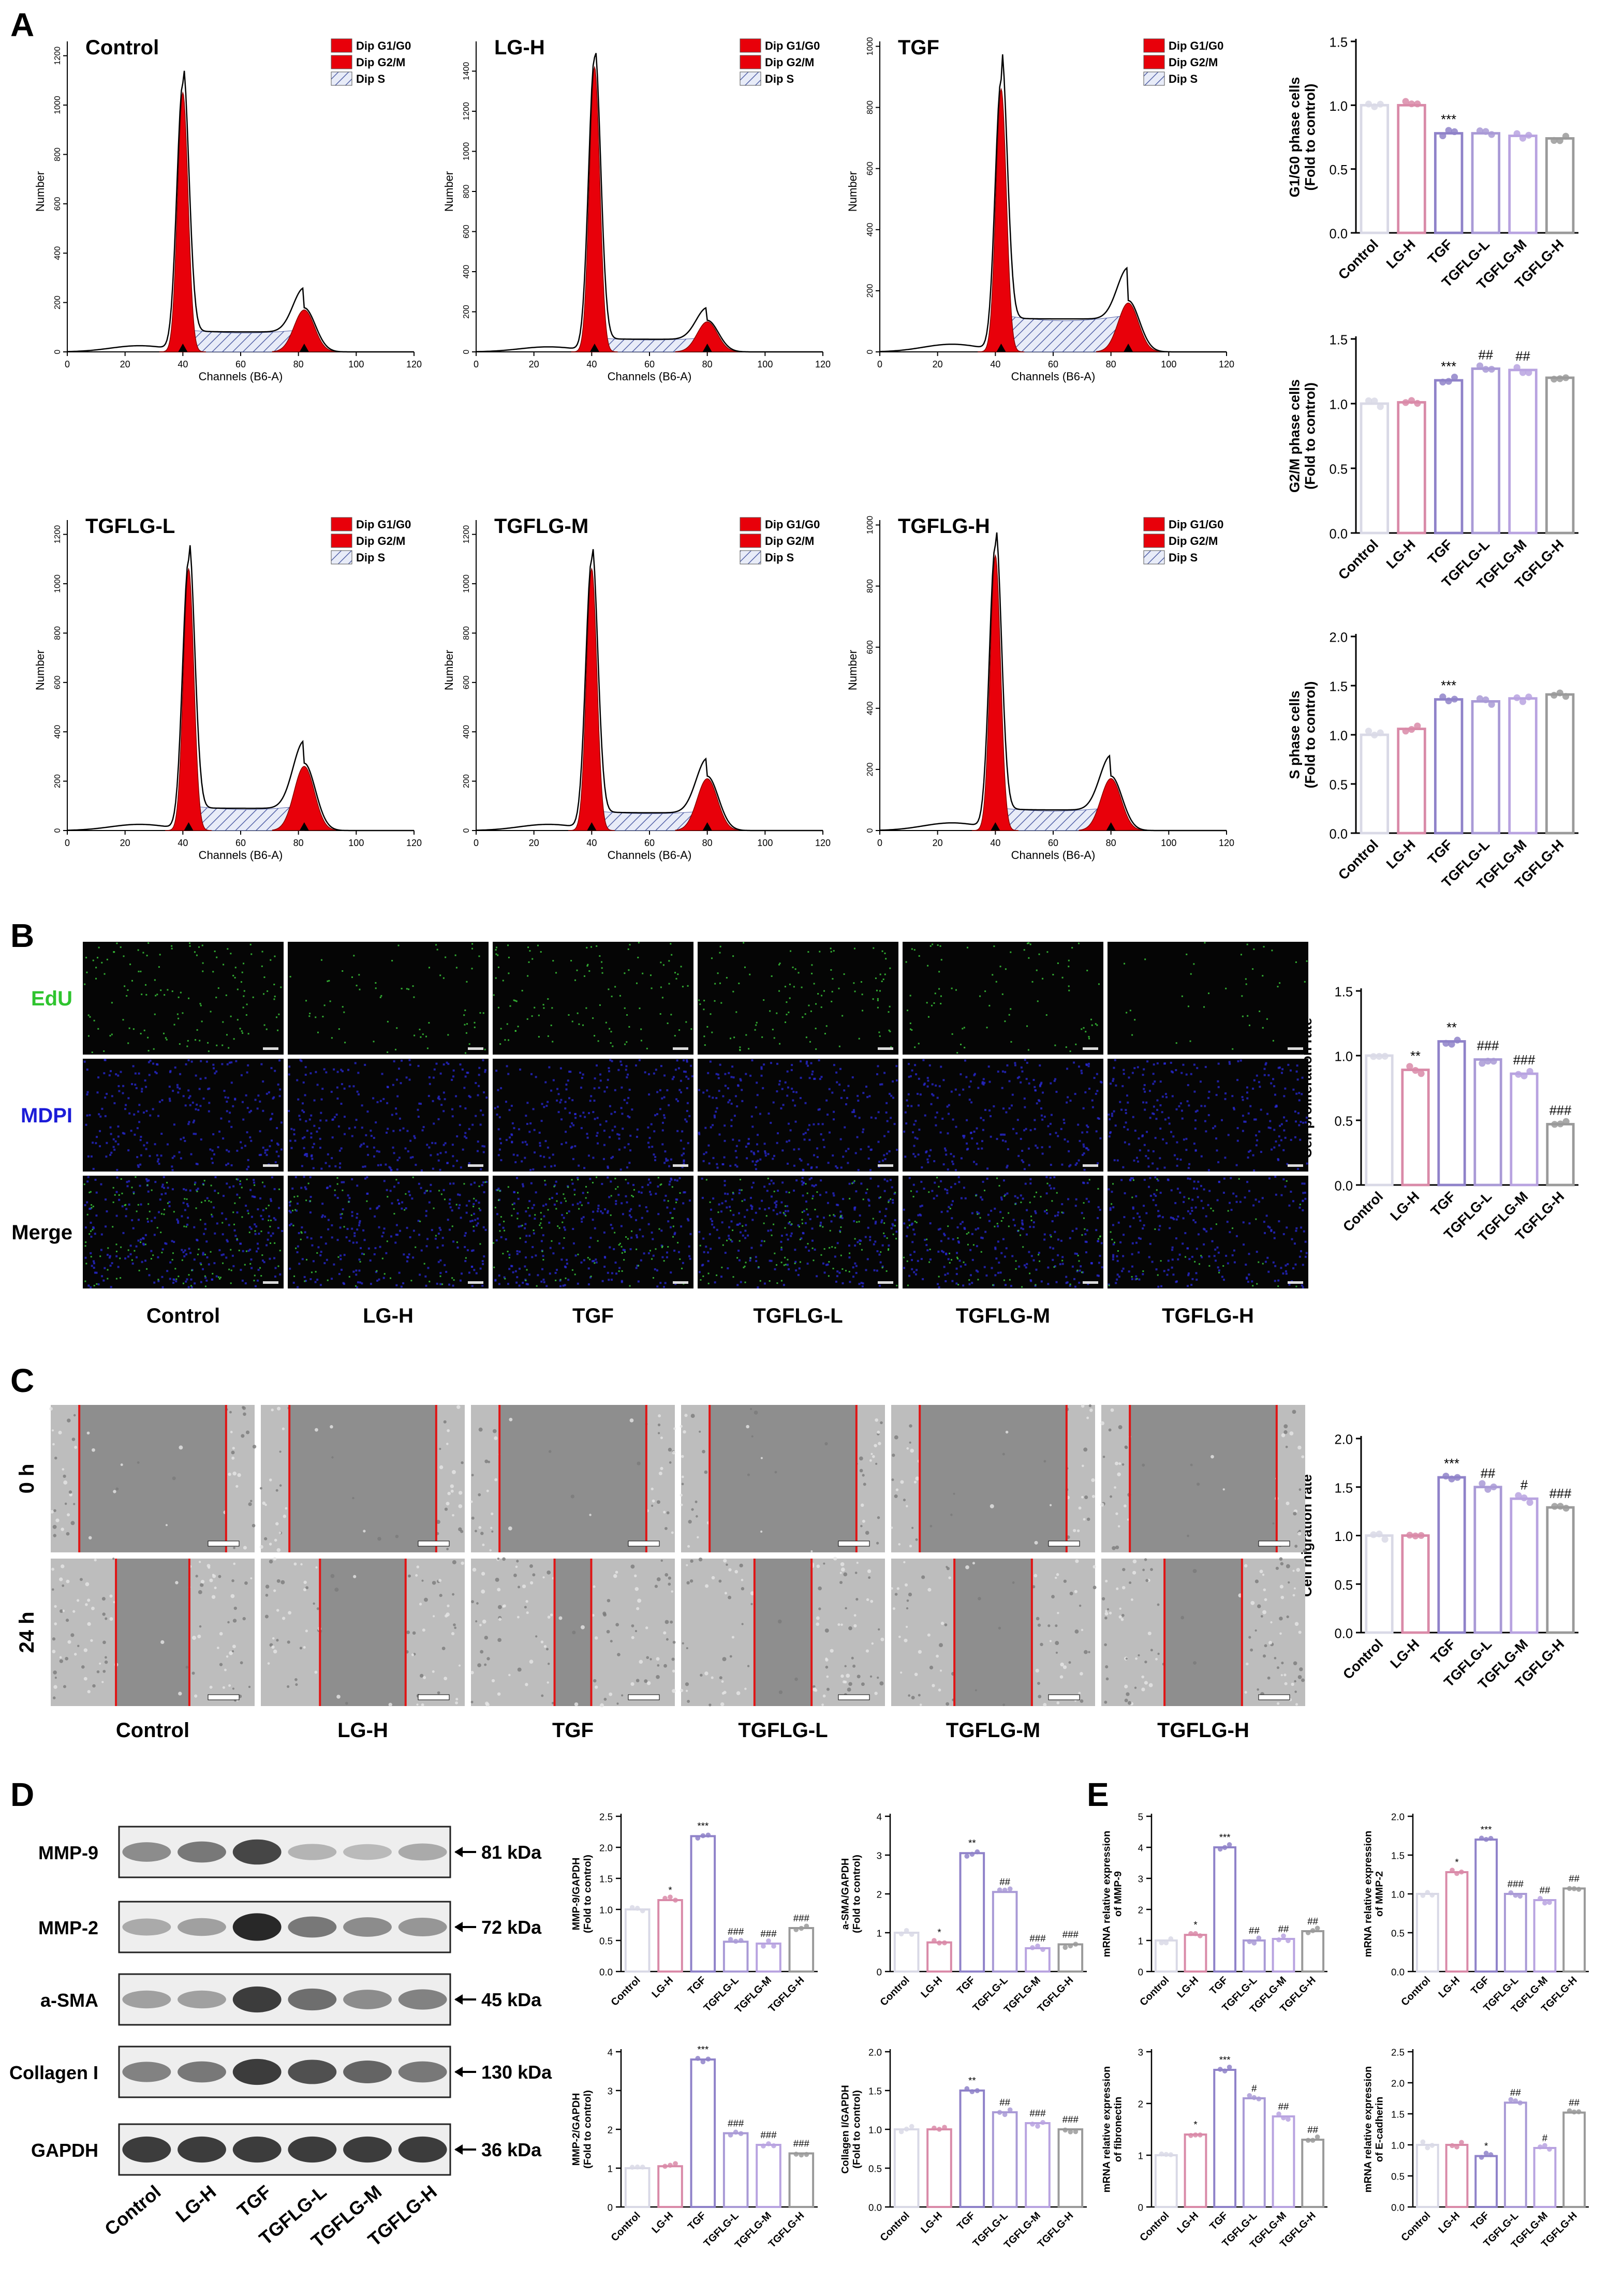 Image resolution: width=1624 pixels, height=2282 pixels. What do you see at coordinates (750, 62) in the screenshot?
I see `legend-swatch` at bounding box center [750, 62].